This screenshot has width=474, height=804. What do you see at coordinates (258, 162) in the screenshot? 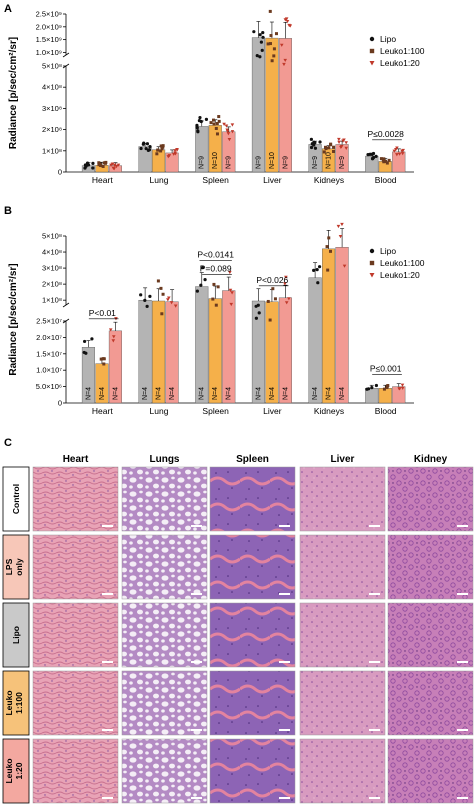
I see `n-label: N=9` at bounding box center [258, 162].